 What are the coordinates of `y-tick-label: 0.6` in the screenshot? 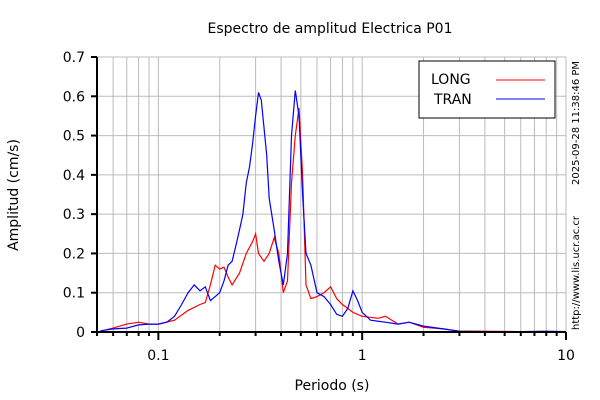 It's located at (74, 97).